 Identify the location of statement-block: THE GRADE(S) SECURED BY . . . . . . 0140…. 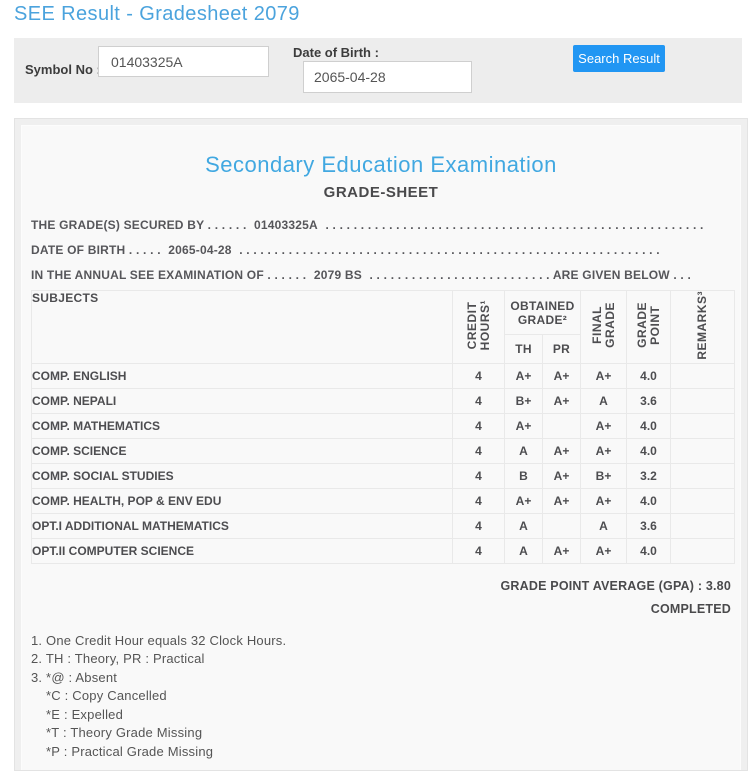
(381, 250).